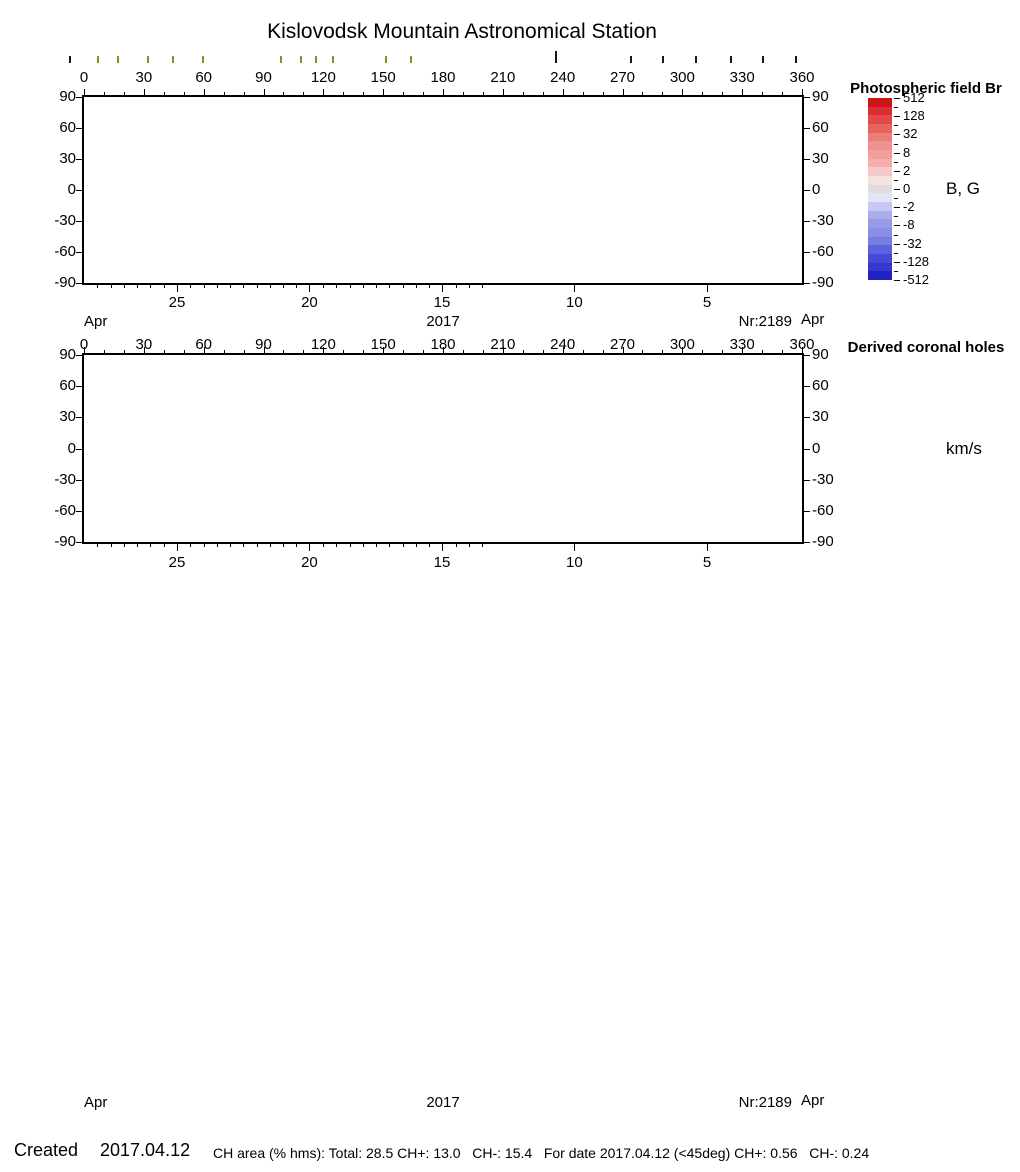 This screenshot has height=1172, width=1020. Describe the element at coordinates (816, 448) in the screenshot. I see `latitude-tick-label-right: 0` at that location.